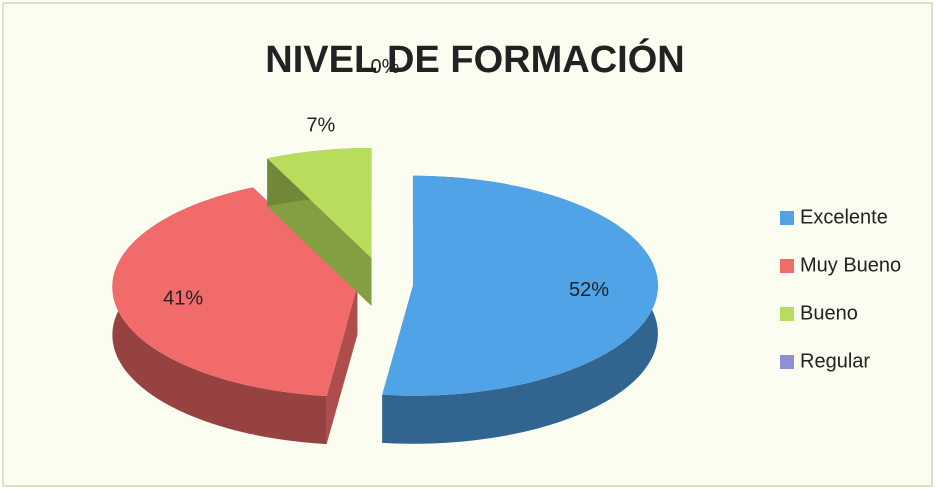  What do you see at coordinates (835, 361) in the screenshot?
I see `legend-label: Regular` at bounding box center [835, 361].